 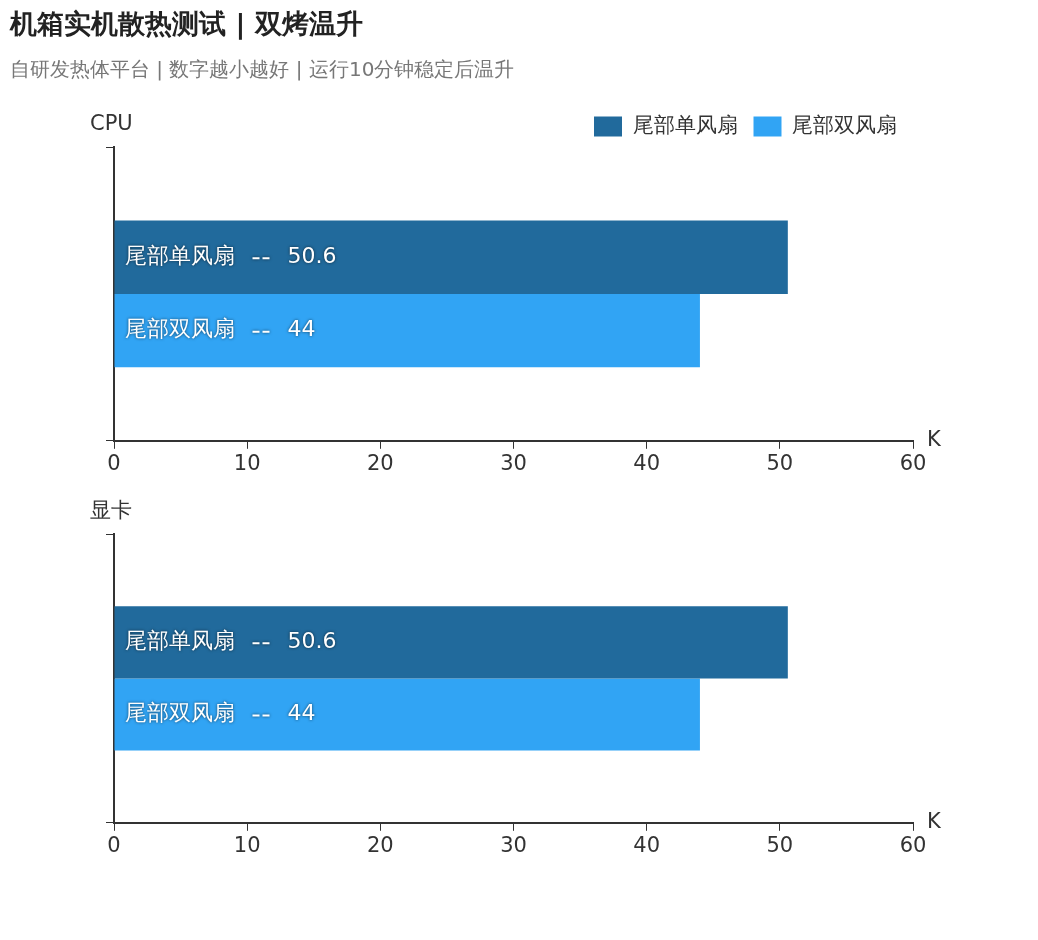 I want to click on series-label: 尾部单风扇, so click(x=179, y=641).